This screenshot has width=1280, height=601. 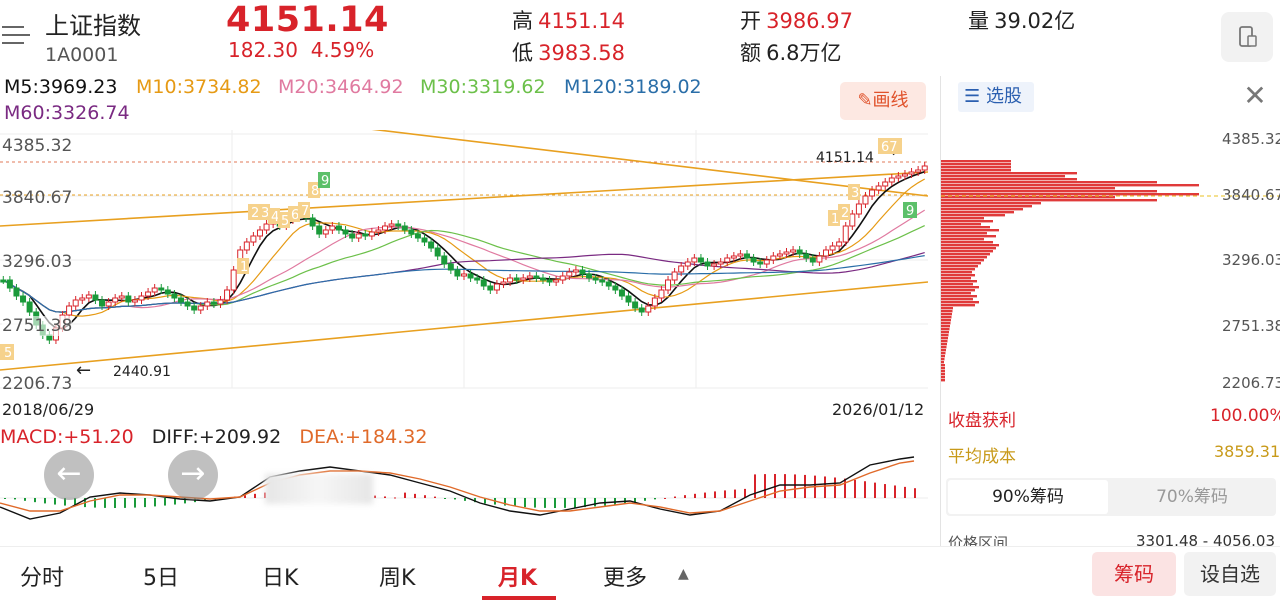 I want to click on tab-5day: 5日, so click(x=161, y=578).